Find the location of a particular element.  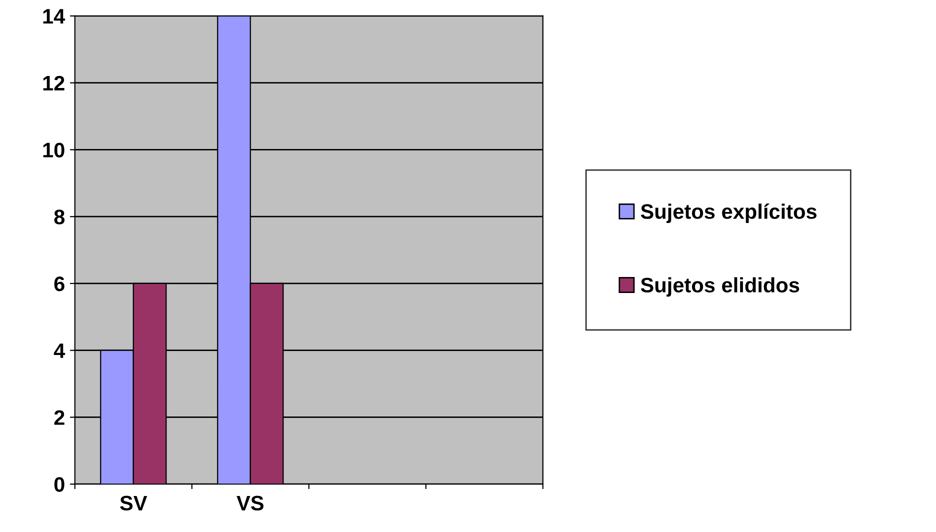

y-tick-label: 4 is located at coordinates (60, 351).